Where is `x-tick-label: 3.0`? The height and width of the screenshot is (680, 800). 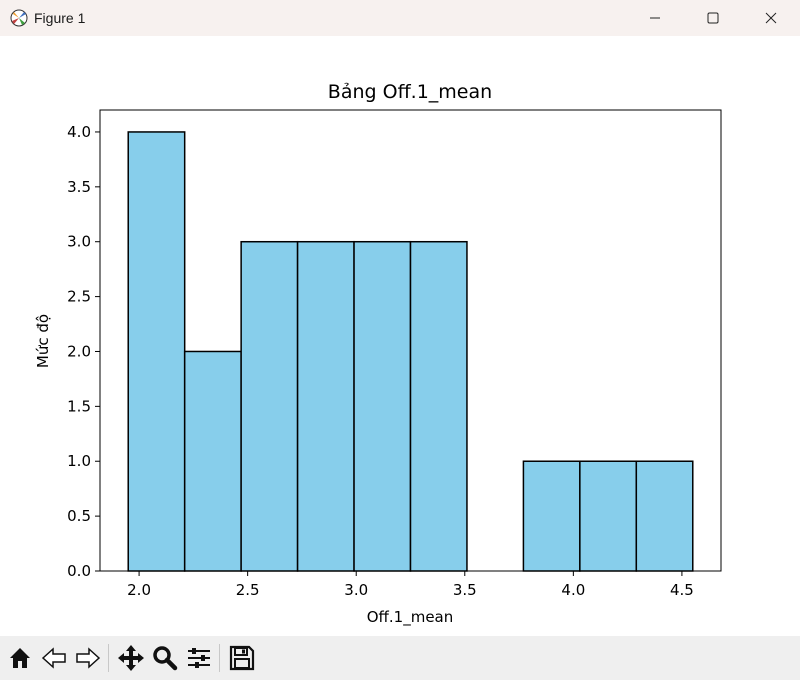 x-tick-label: 3.0 is located at coordinates (356, 590).